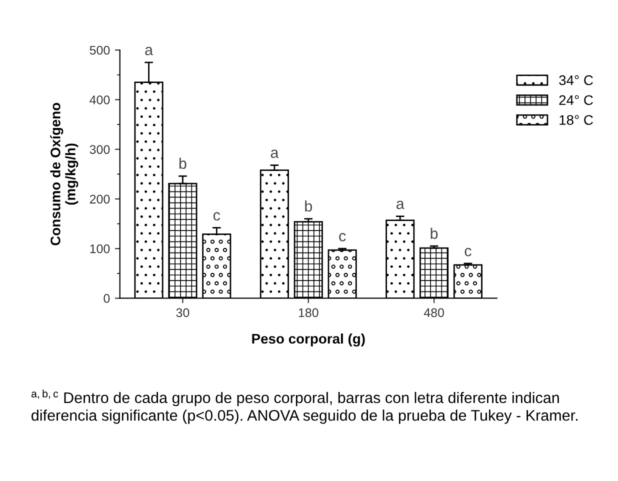 The height and width of the screenshot is (481, 618). Describe the element at coordinates (183, 313) in the screenshot. I see `x-tick-label: 30` at that location.